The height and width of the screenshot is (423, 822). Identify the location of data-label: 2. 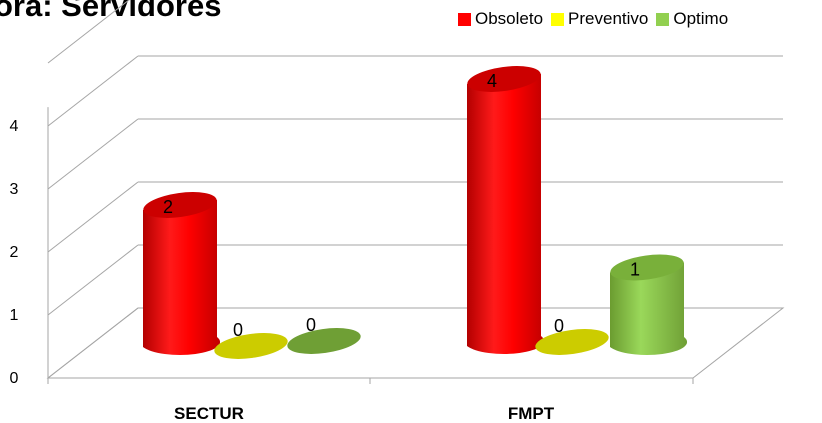
(168, 207).